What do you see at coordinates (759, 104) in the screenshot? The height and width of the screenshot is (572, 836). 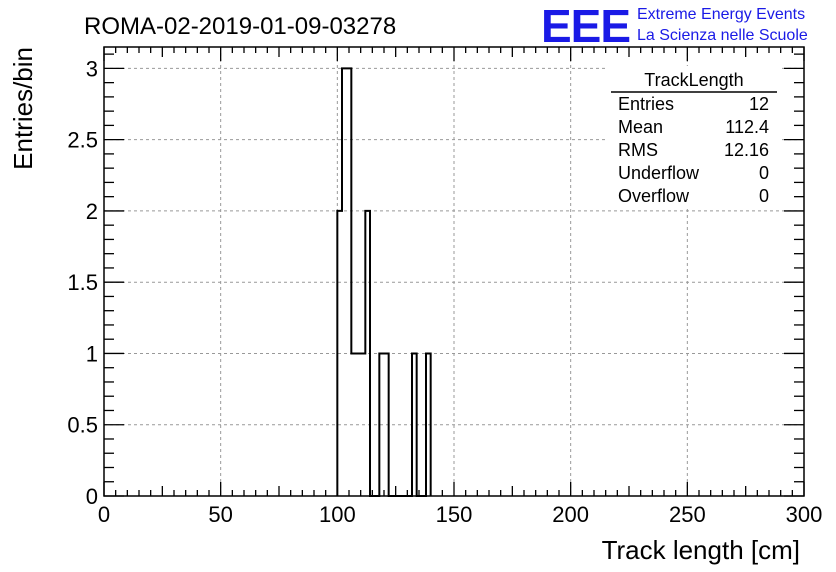 I see `stats-row-value: 12` at bounding box center [759, 104].